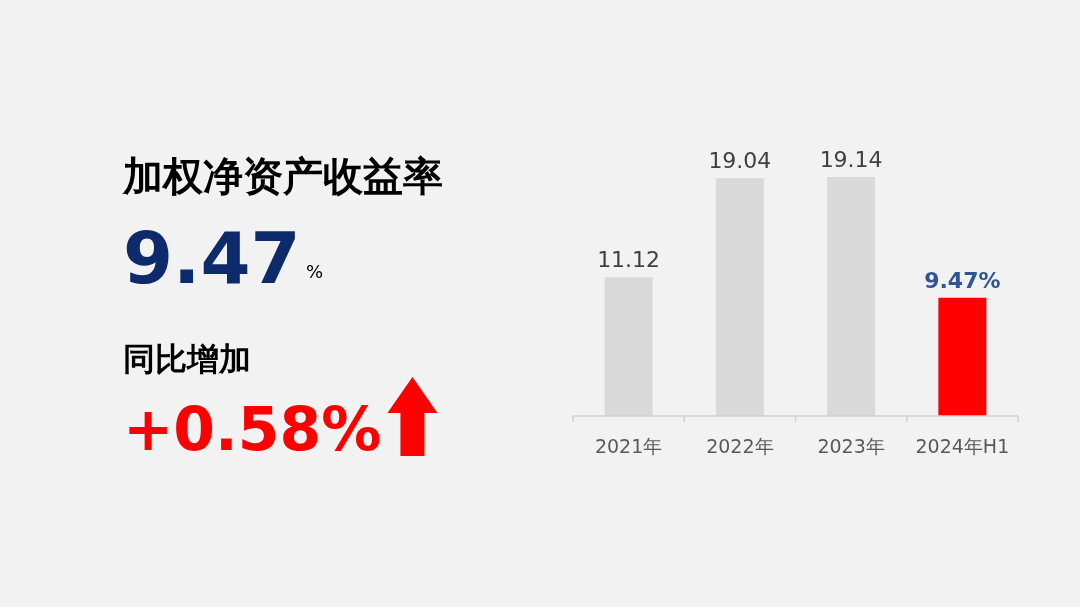  I want to click on text: 同比增加, so click(187, 359).